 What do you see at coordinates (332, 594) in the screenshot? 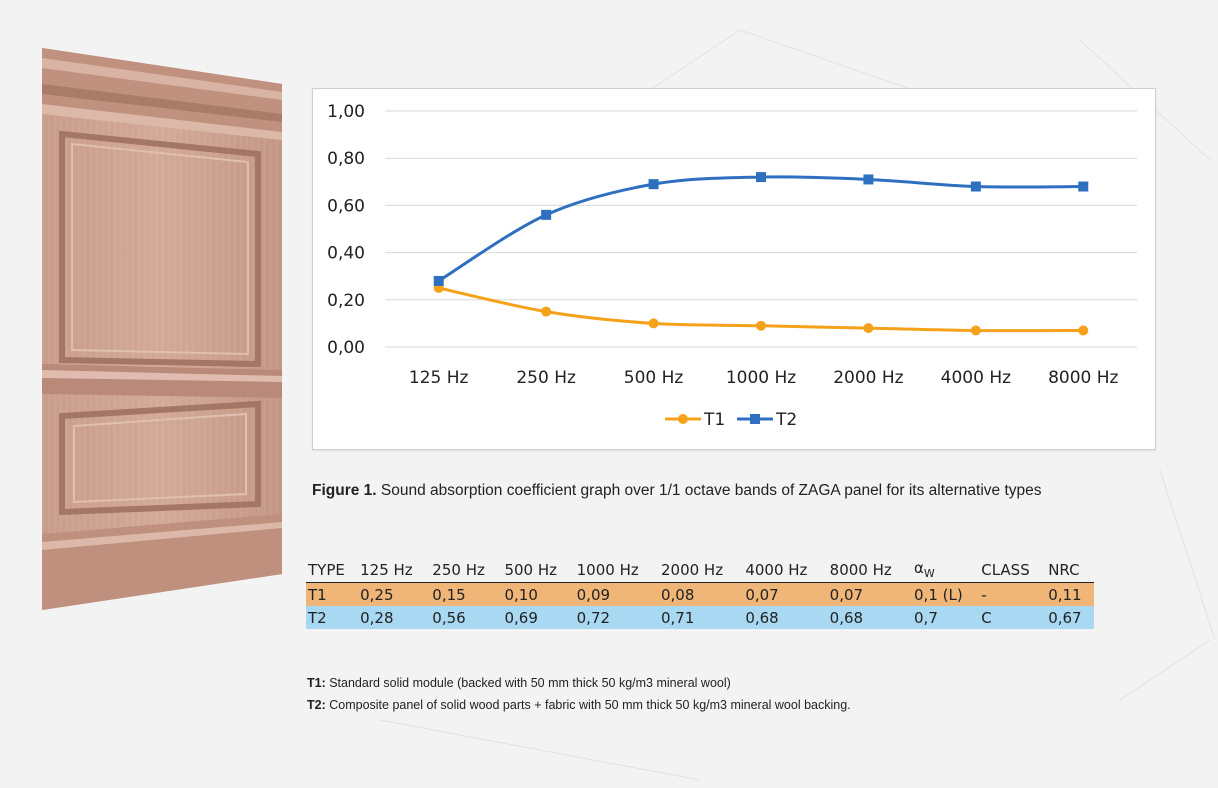
I see `table-cell: T1` at bounding box center [332, 594].